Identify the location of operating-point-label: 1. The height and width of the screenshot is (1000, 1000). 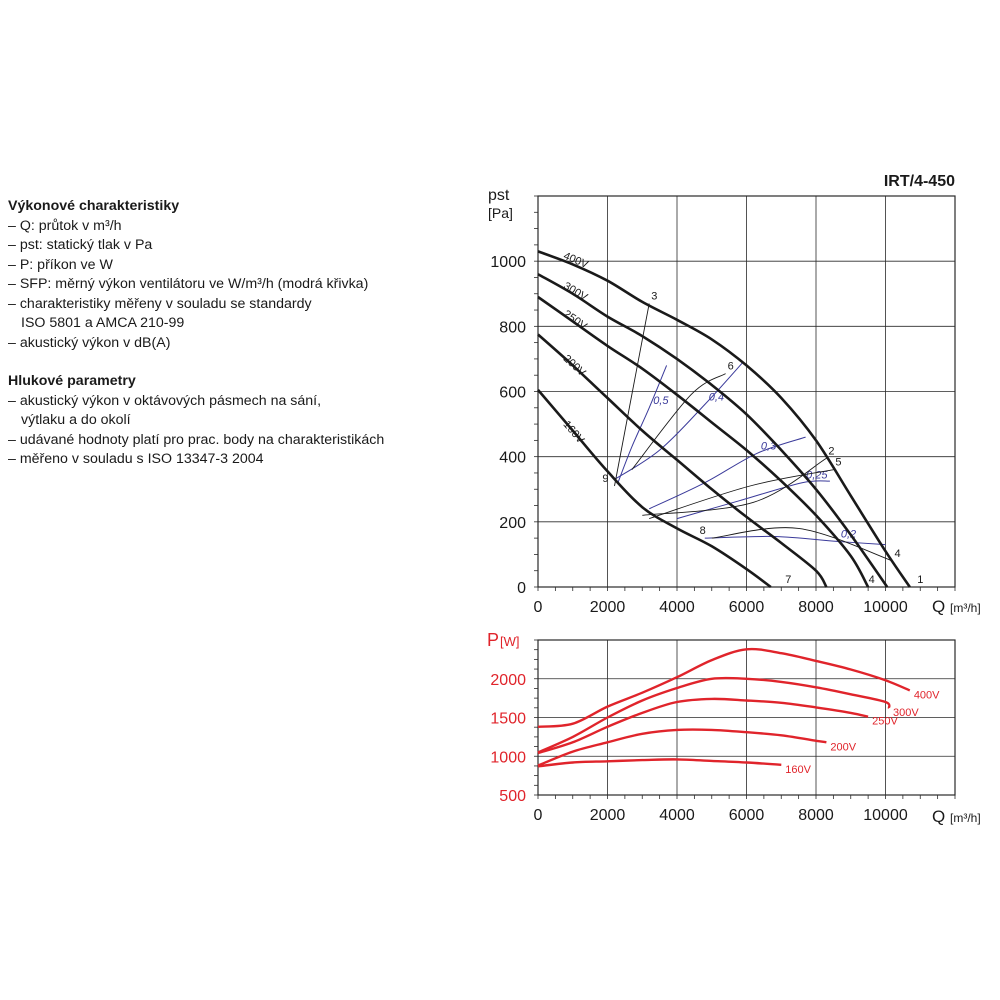
(920, 580).